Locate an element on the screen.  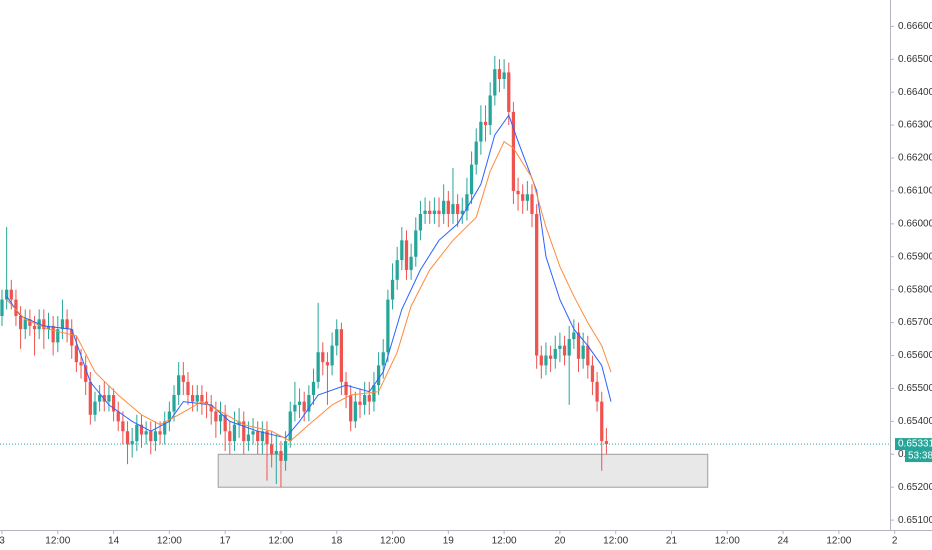
countdown-label: 53:38 is located at coordinates (920, 456).